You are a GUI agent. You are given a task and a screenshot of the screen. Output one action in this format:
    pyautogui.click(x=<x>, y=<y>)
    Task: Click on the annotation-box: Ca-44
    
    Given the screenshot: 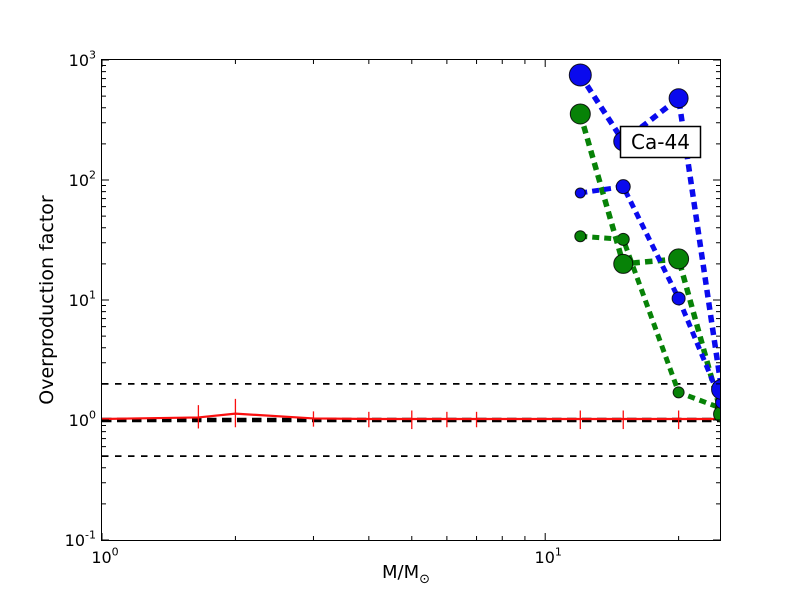 What is the action you would take?
    pyautogui.click(x=660, y=142)
    